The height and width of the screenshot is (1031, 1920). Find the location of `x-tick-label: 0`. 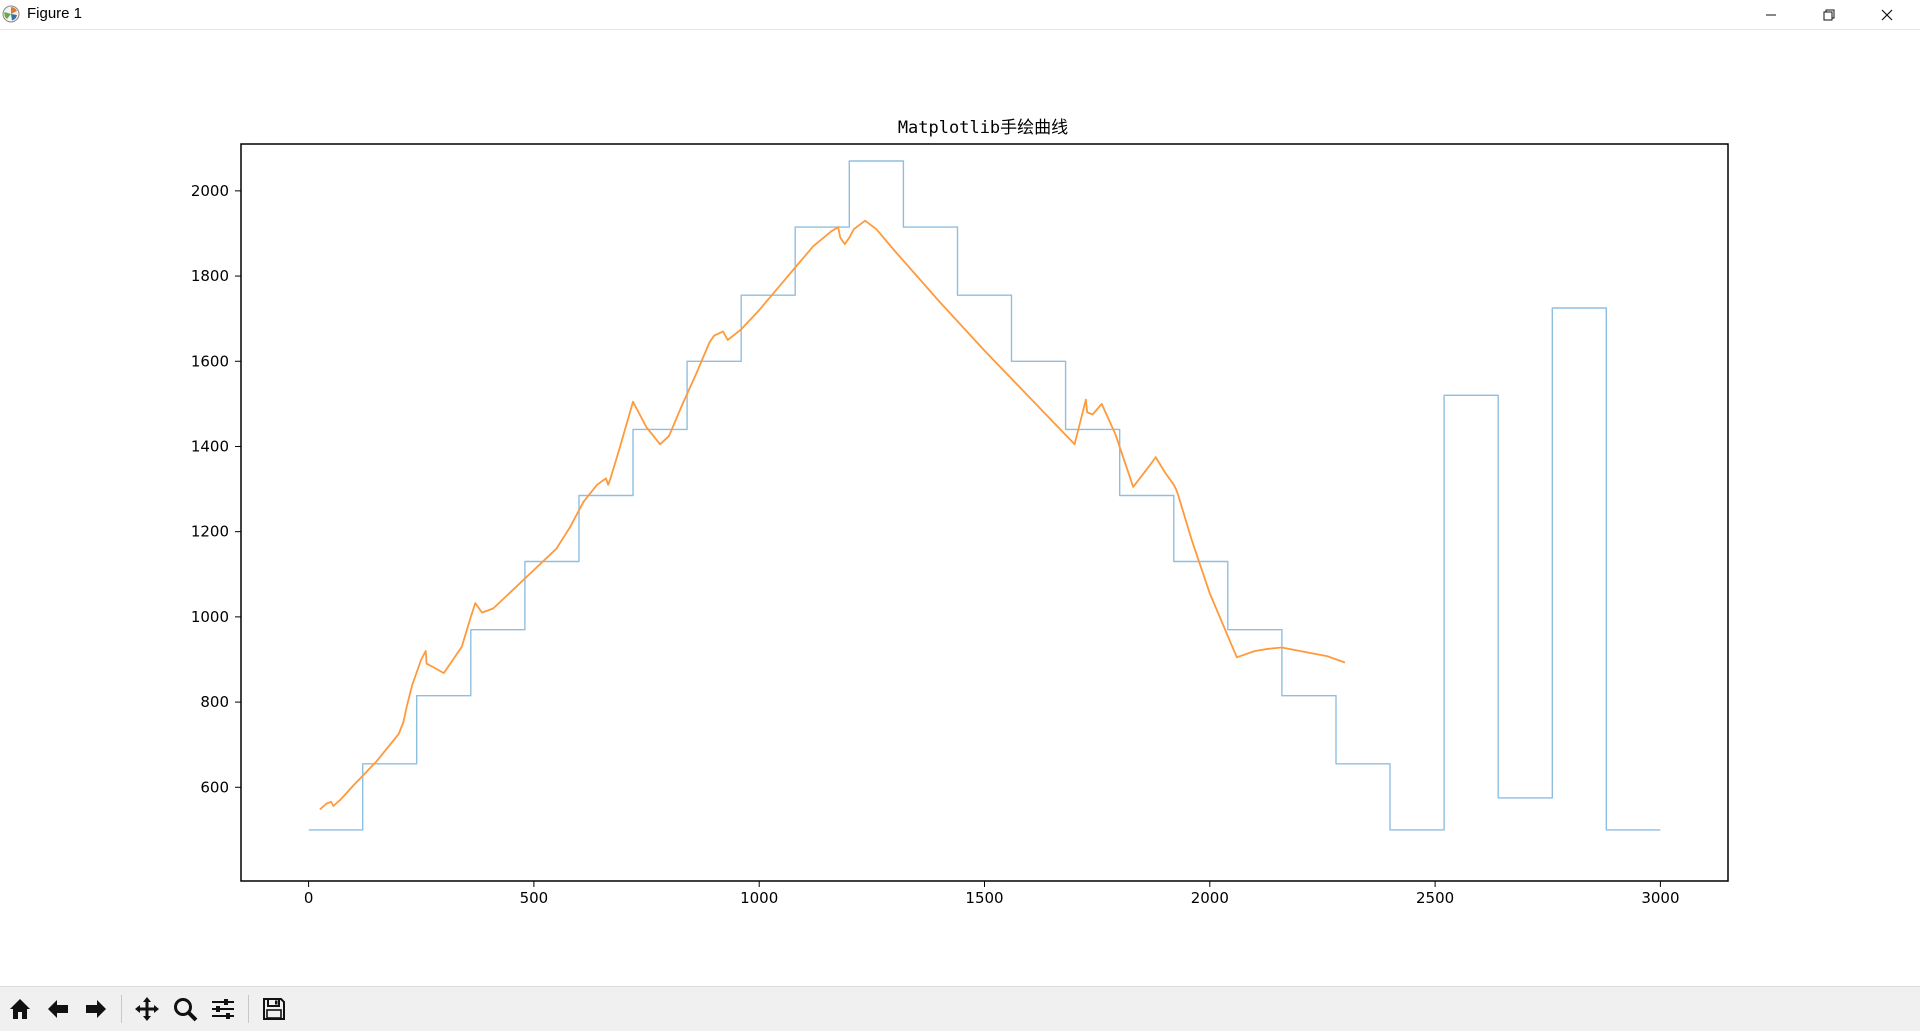

x-tick-label: 0 is located at coordinates (309, 898).